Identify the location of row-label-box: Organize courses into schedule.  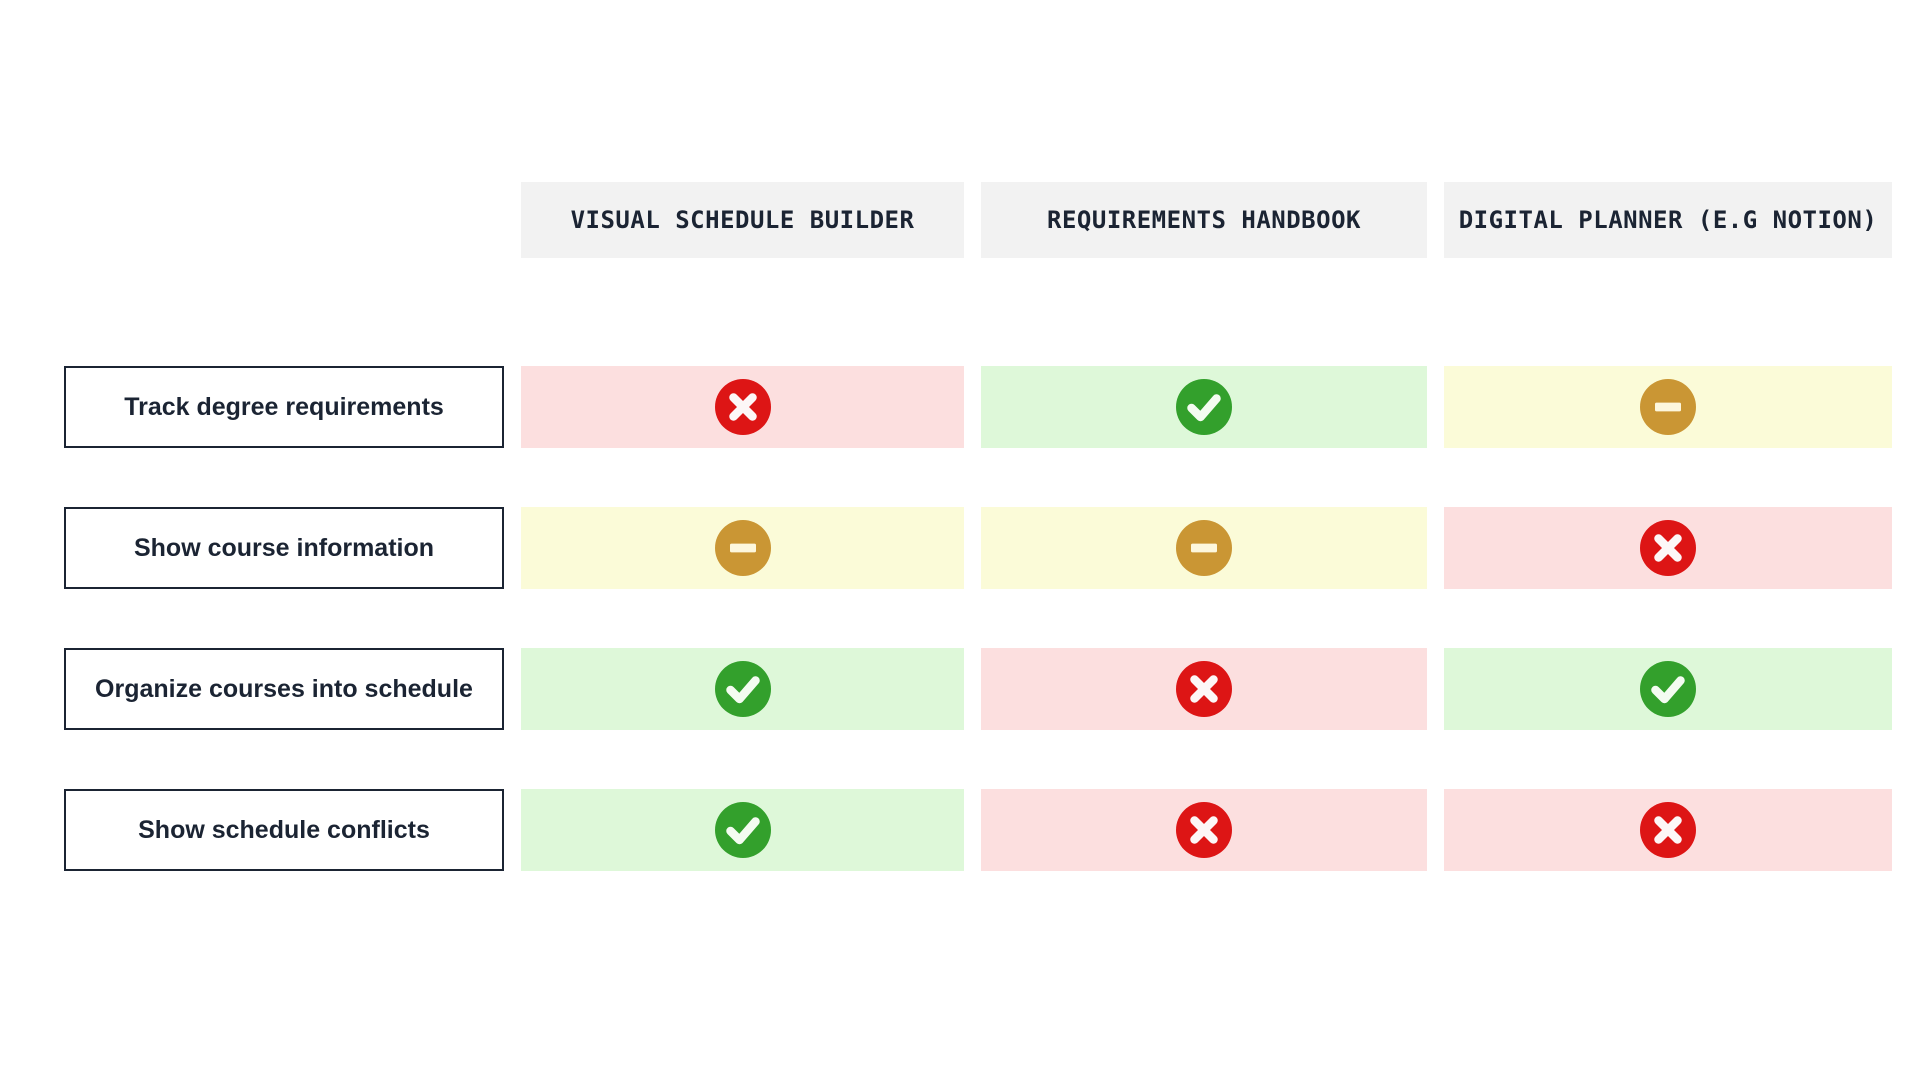
(284, 689).